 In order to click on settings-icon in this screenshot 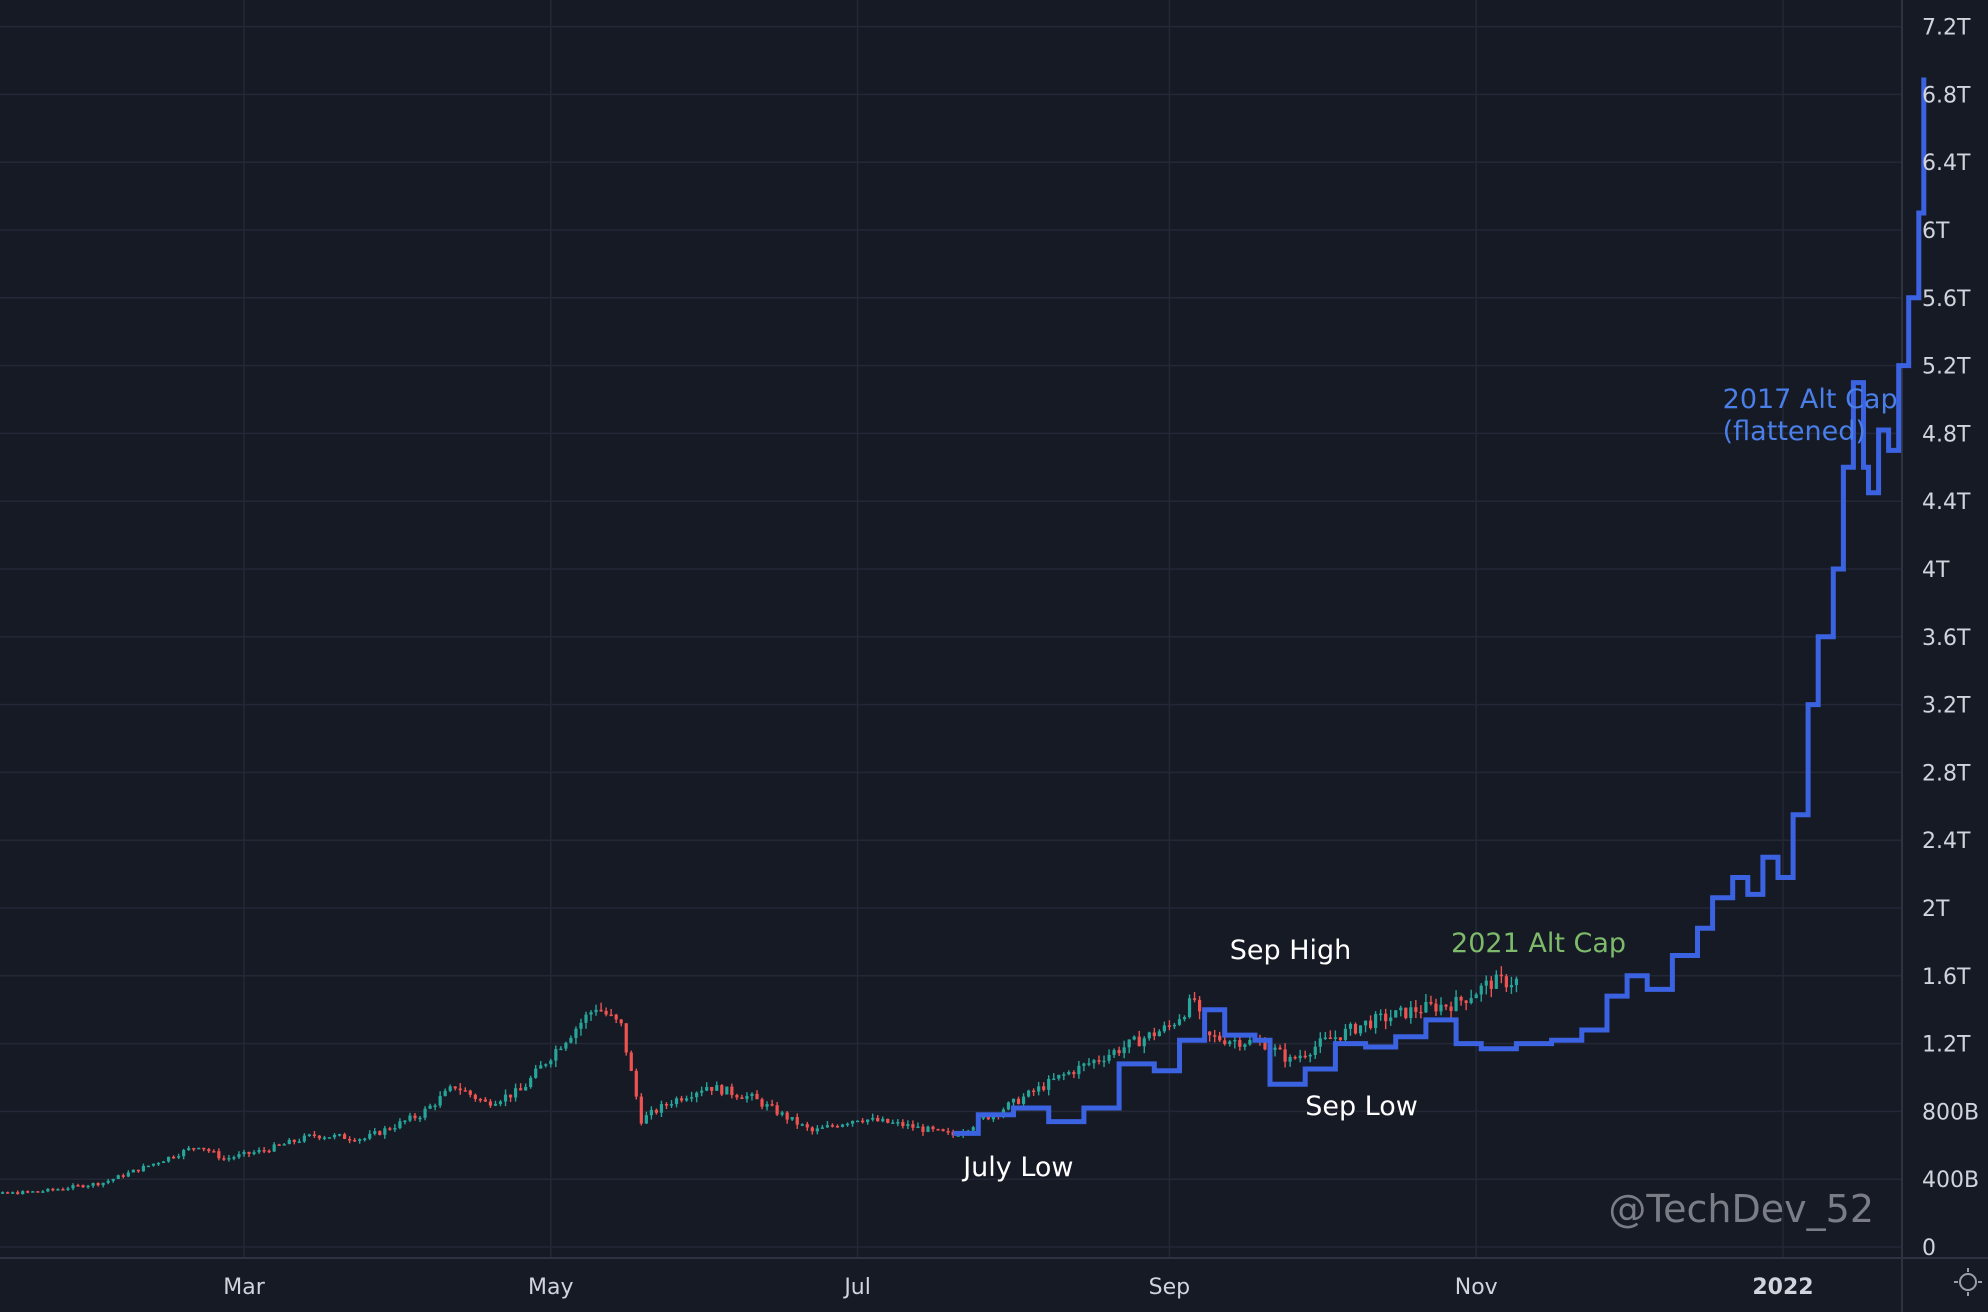, I will do `click(1968, 1282)`.